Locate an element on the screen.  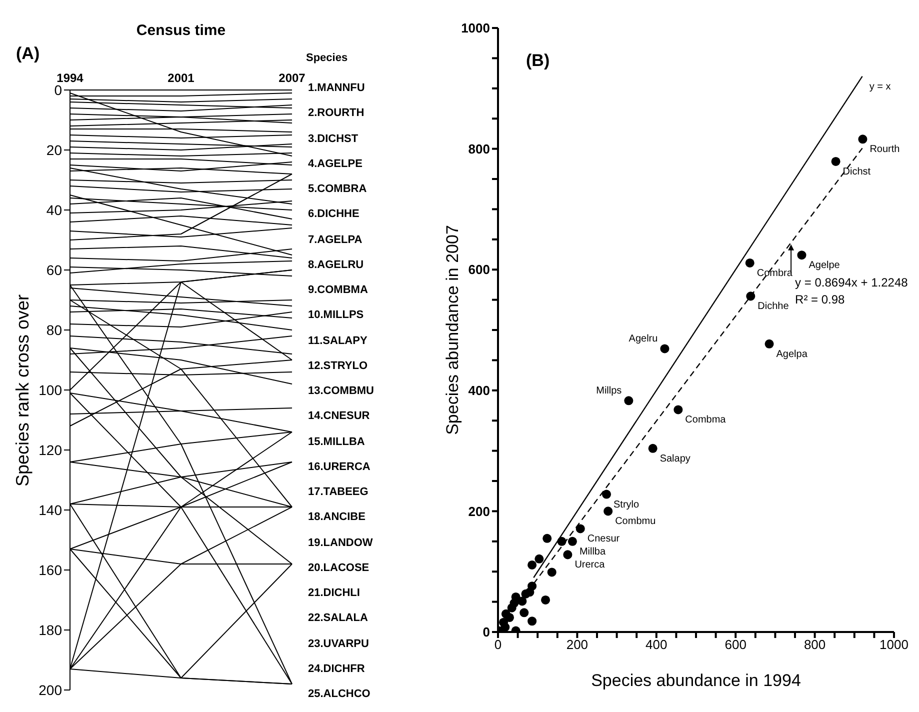
y-axis-title: Species abundance in 2007 is located at coordinates (452, 330).